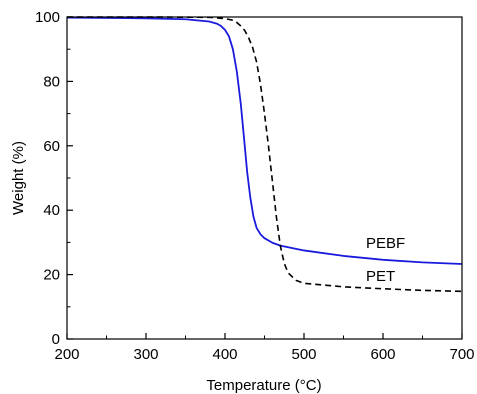 Image resolution: width=477 pixels, height=394 pixels. I want to click on x-tick-label: 500, so click(303, 354).